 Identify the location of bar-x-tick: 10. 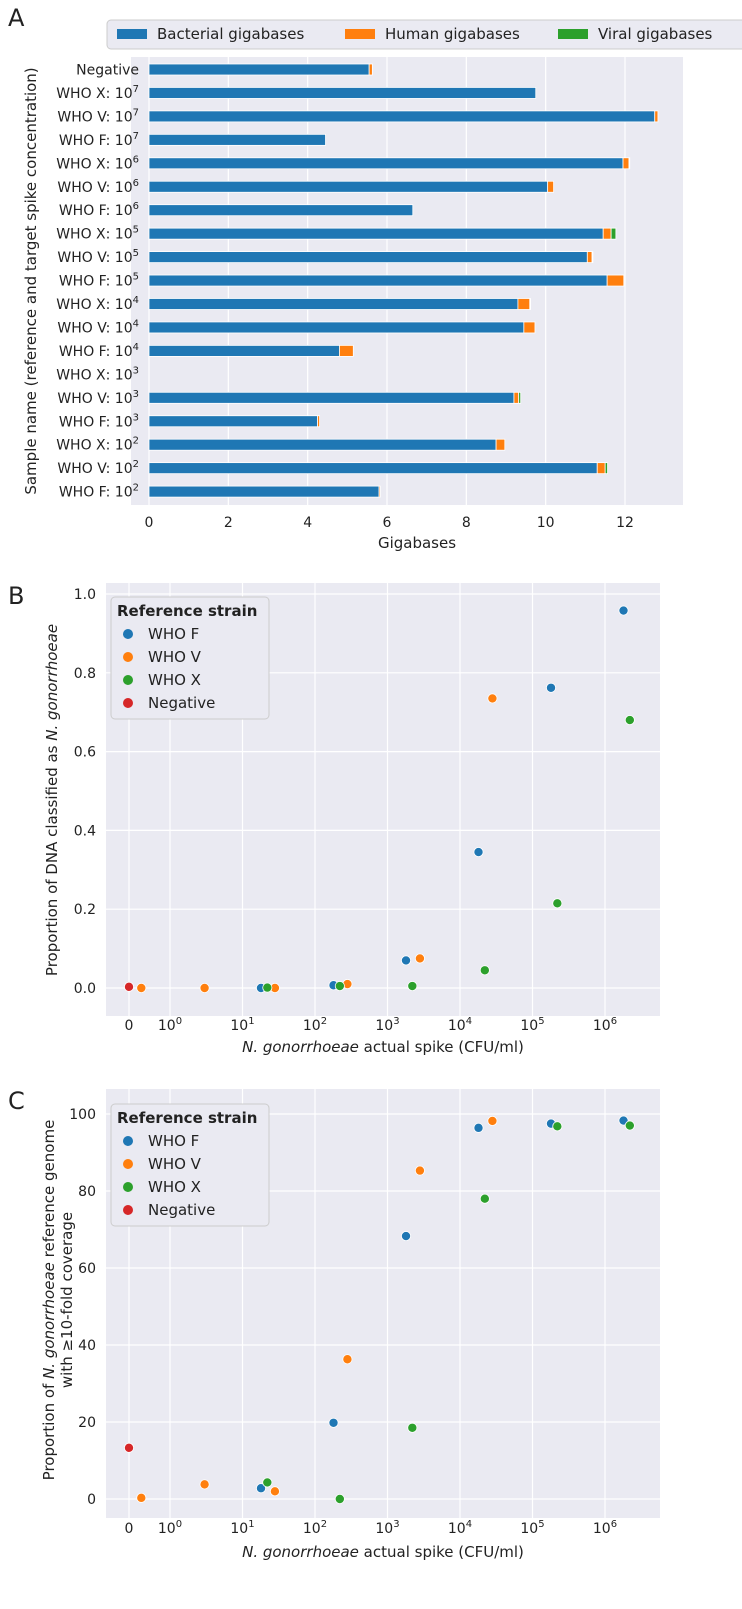
(546, 523).